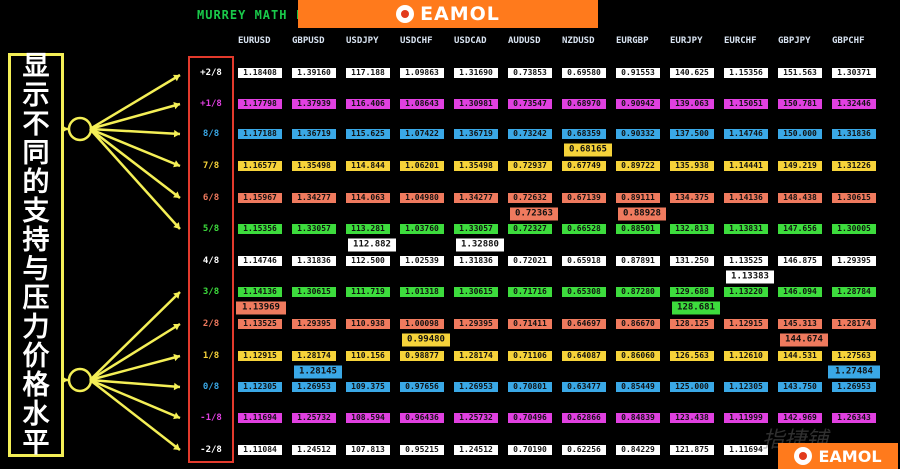  What do you see at coordinates (584, 356) in the screenshot?
I see `level-price-cell: 0.64087` at bounding box center [584, 356].